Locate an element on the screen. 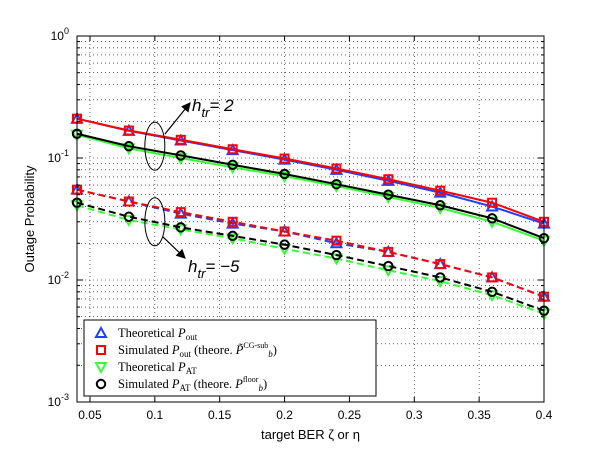 Image resolution: width=599 pixels, height=451 pixels. annotations: htr= 2 htr= −5 is located at coordinates (192, 188).